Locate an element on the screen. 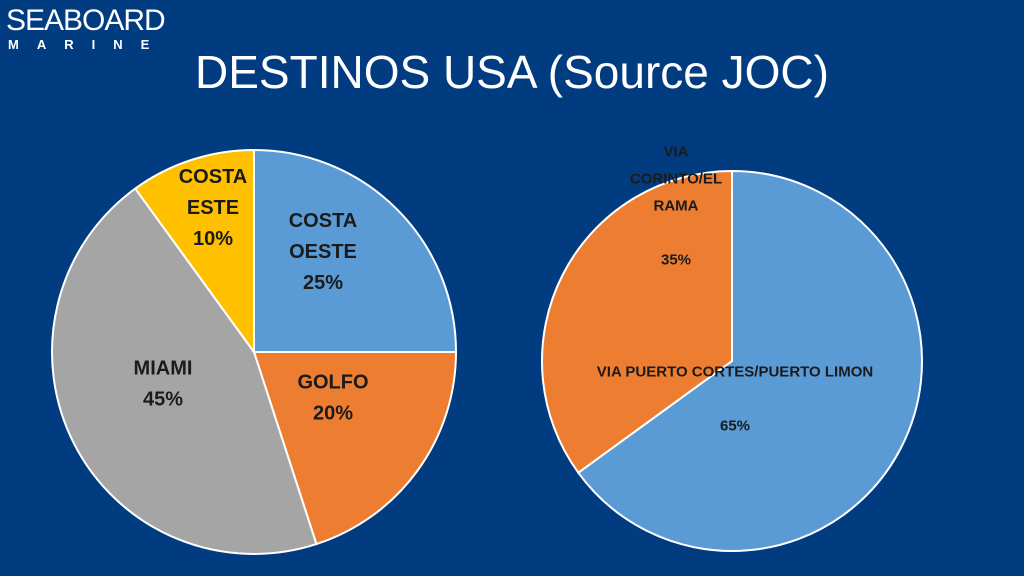 This screenshot has width=1024, height=576. slice-label: VIA PUERTO CORTES/PUERTO LIMON 65% is located at coordinates (735, 398).